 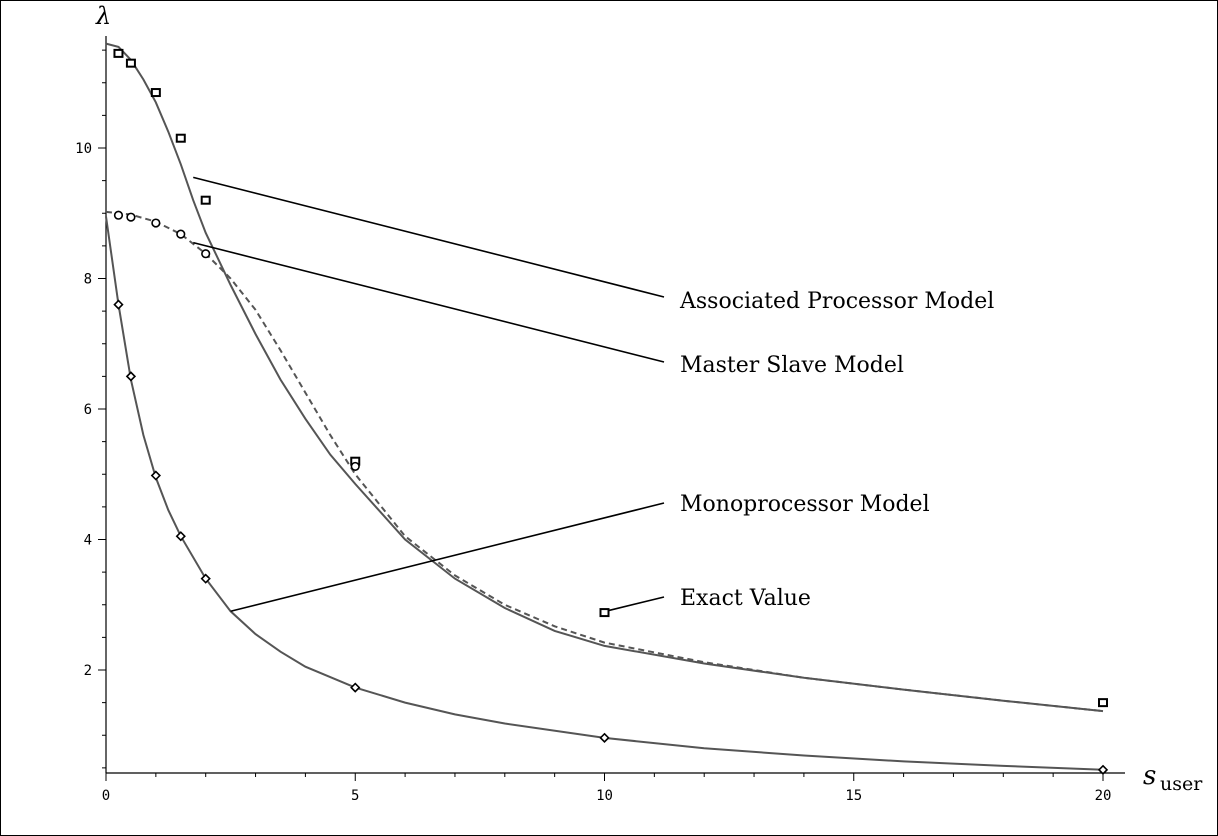 I want to click on x-tick-label: 10, so click(x=604, y=796).